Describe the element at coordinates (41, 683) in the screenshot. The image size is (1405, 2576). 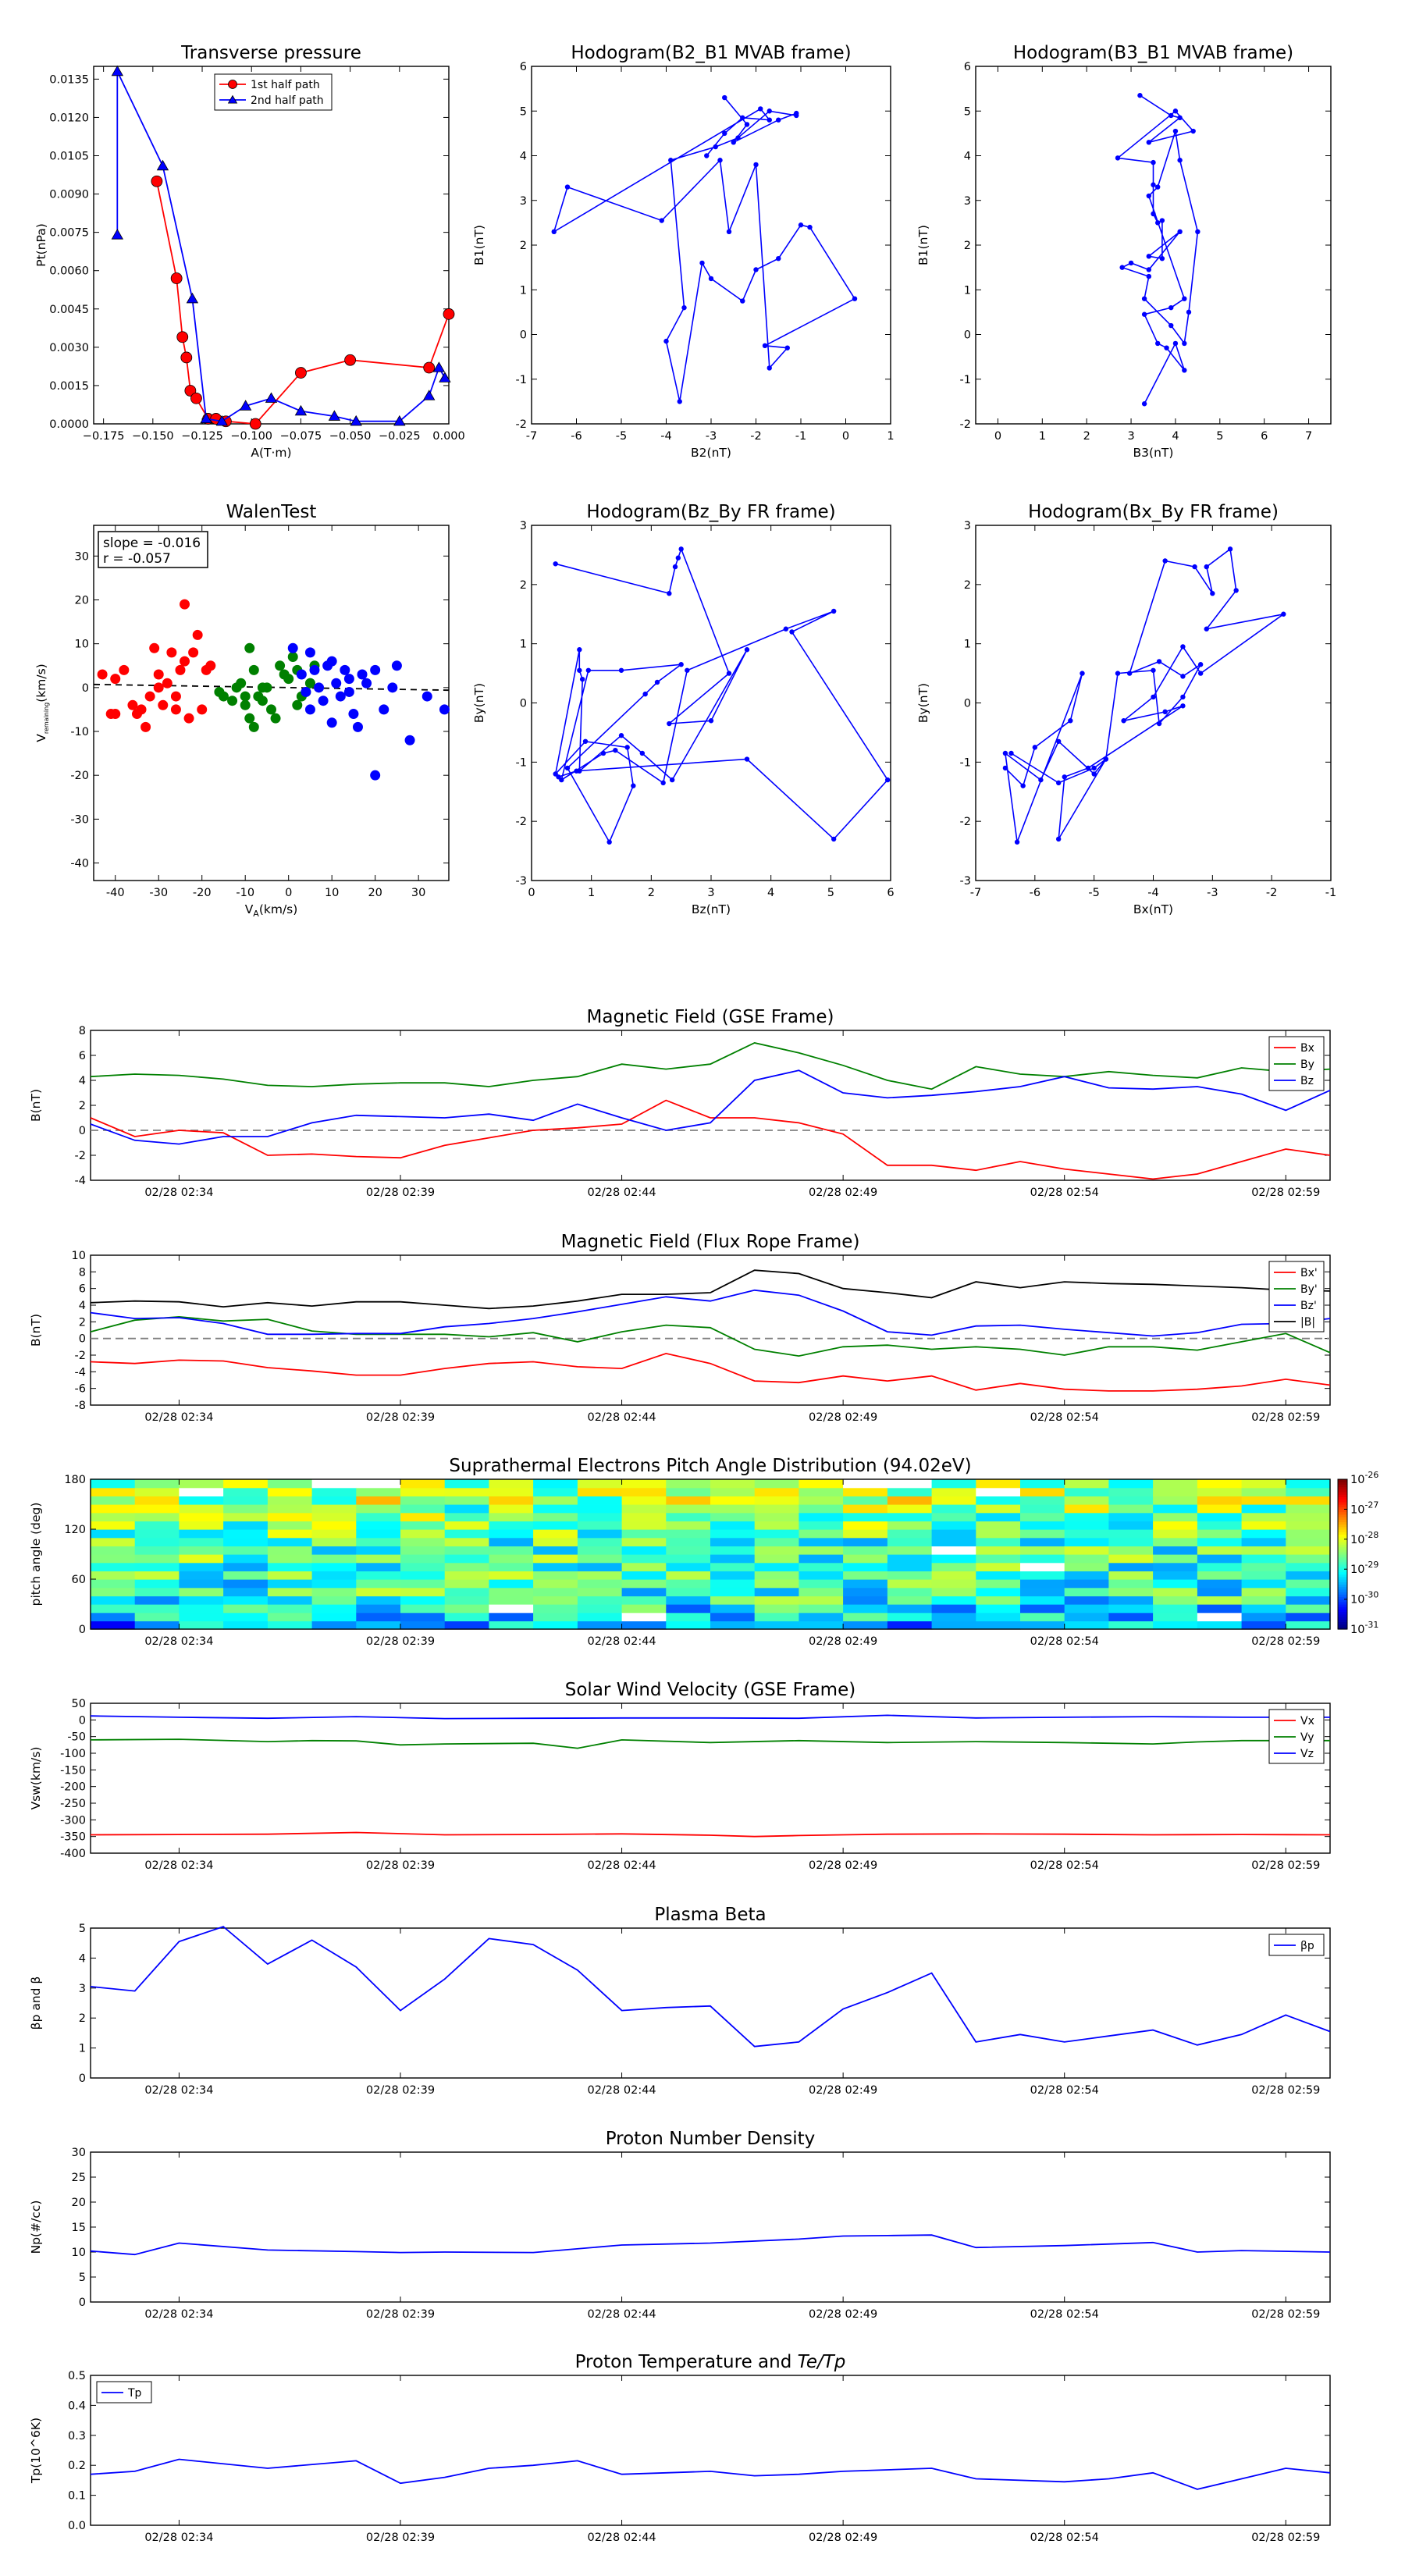
I see `y-axis-label-rest: (km/s)` at that location.